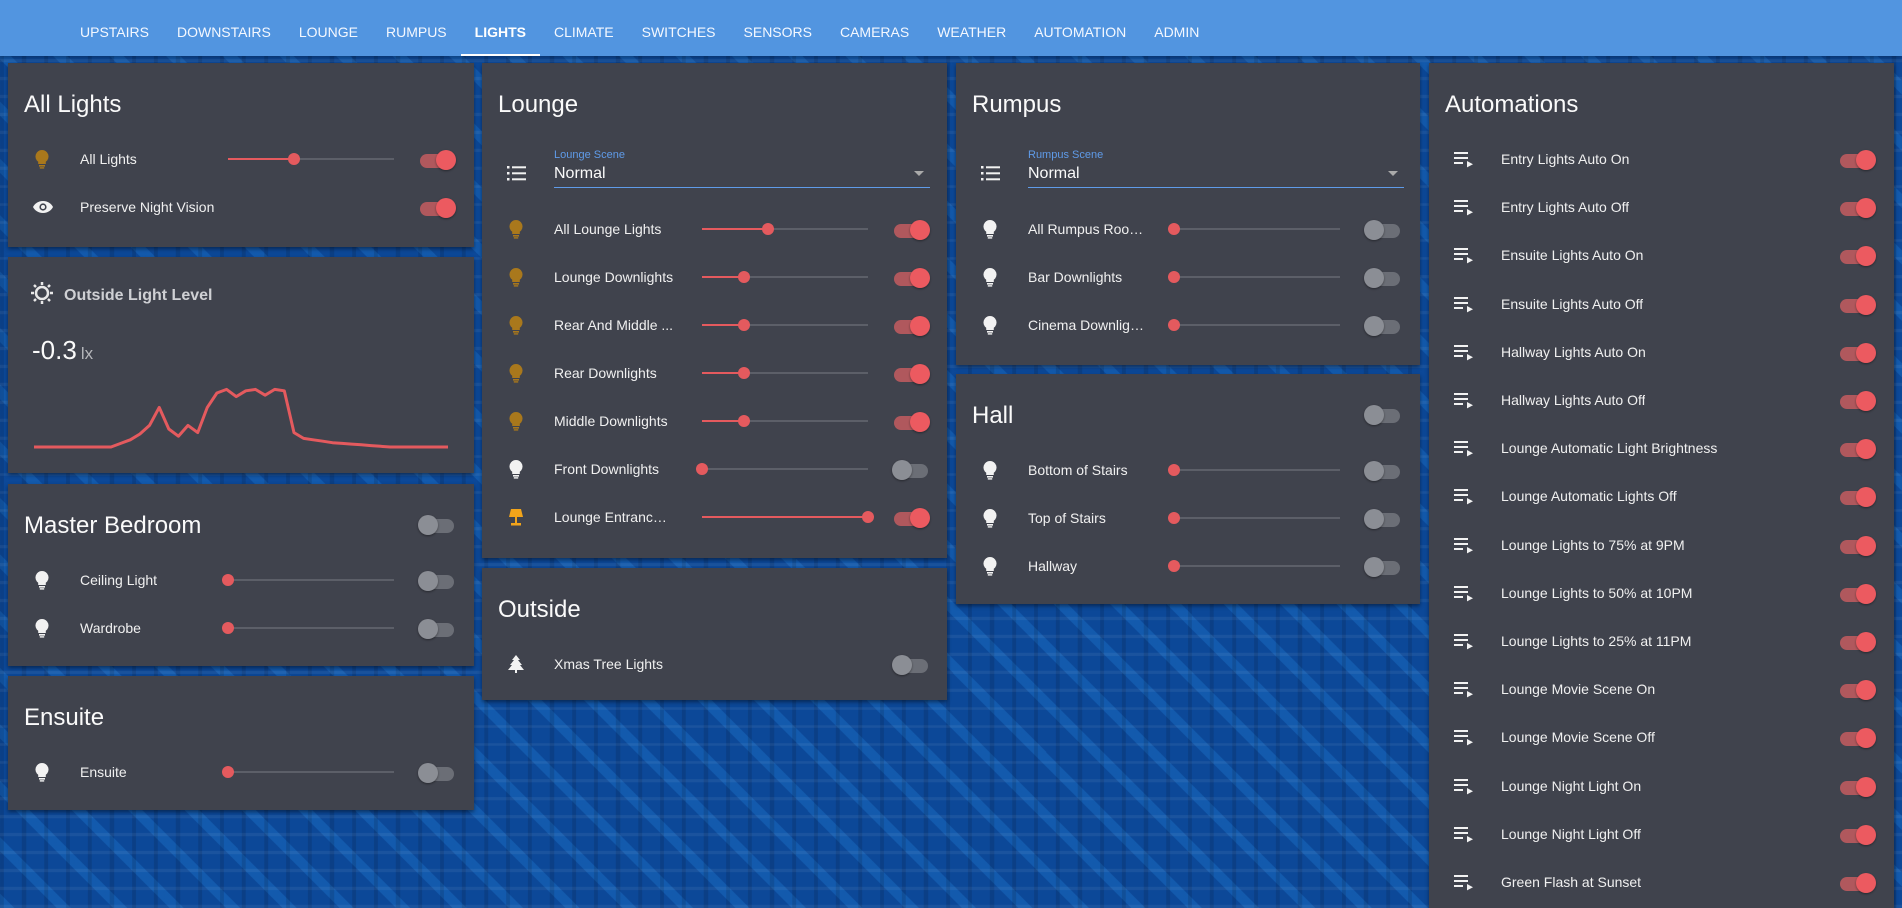  Describe the element at coordinates (500, 28) in the screenshot. I see `tab-lights: LIGHTS` at that location.